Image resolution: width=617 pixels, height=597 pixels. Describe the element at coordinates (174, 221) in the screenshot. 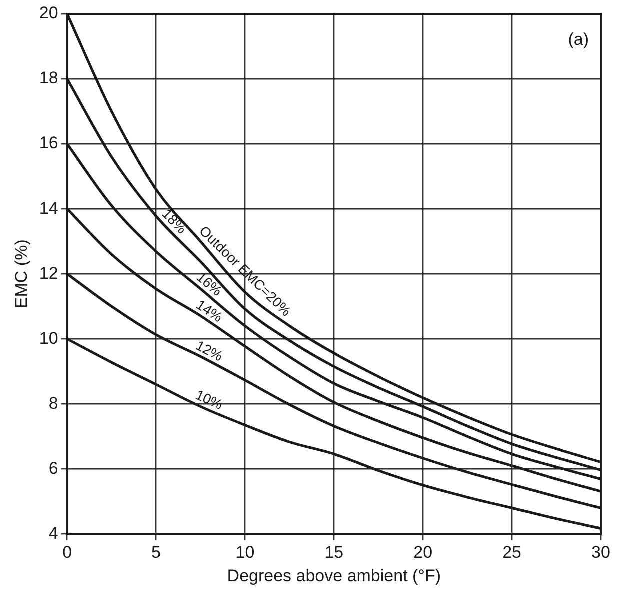

I see `text: 18%` at that location.